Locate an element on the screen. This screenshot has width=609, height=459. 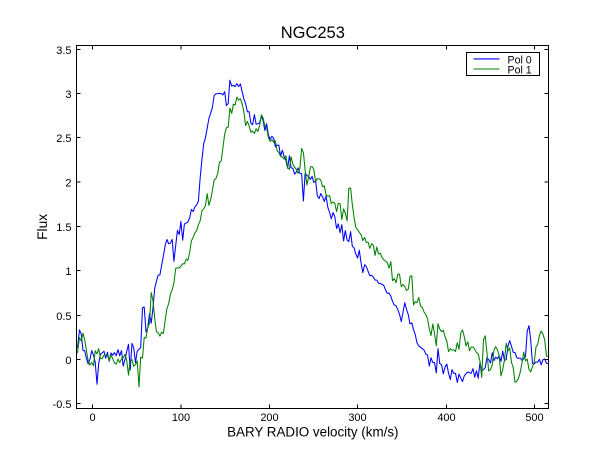
svg-text: Flux is located at coordinates (42, 227).